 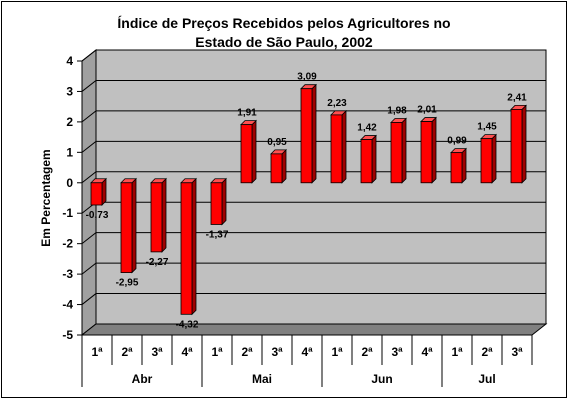 What do you see at coordinates (381, 379) in the screenshot?
I see `group-label: Jun` at bounding box center [381, 379].